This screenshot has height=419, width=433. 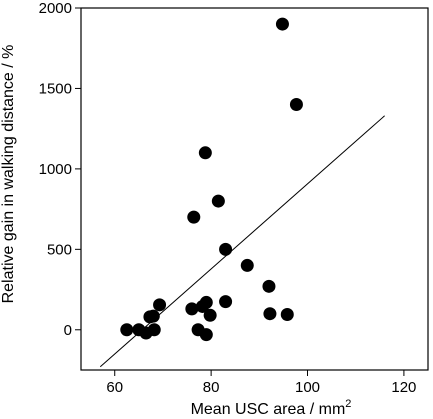 I want to click on x-axis-title-superscript: 2, so click(x=348, y=404).